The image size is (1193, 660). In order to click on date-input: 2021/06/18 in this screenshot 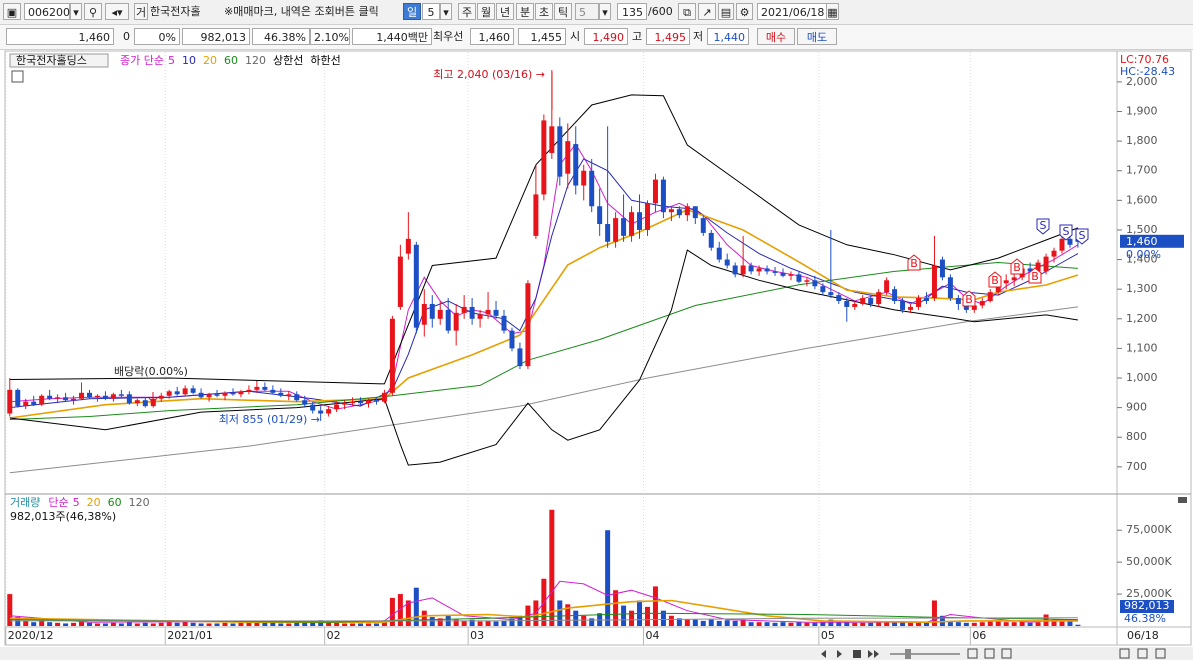, I will do `click(792, 11)`.